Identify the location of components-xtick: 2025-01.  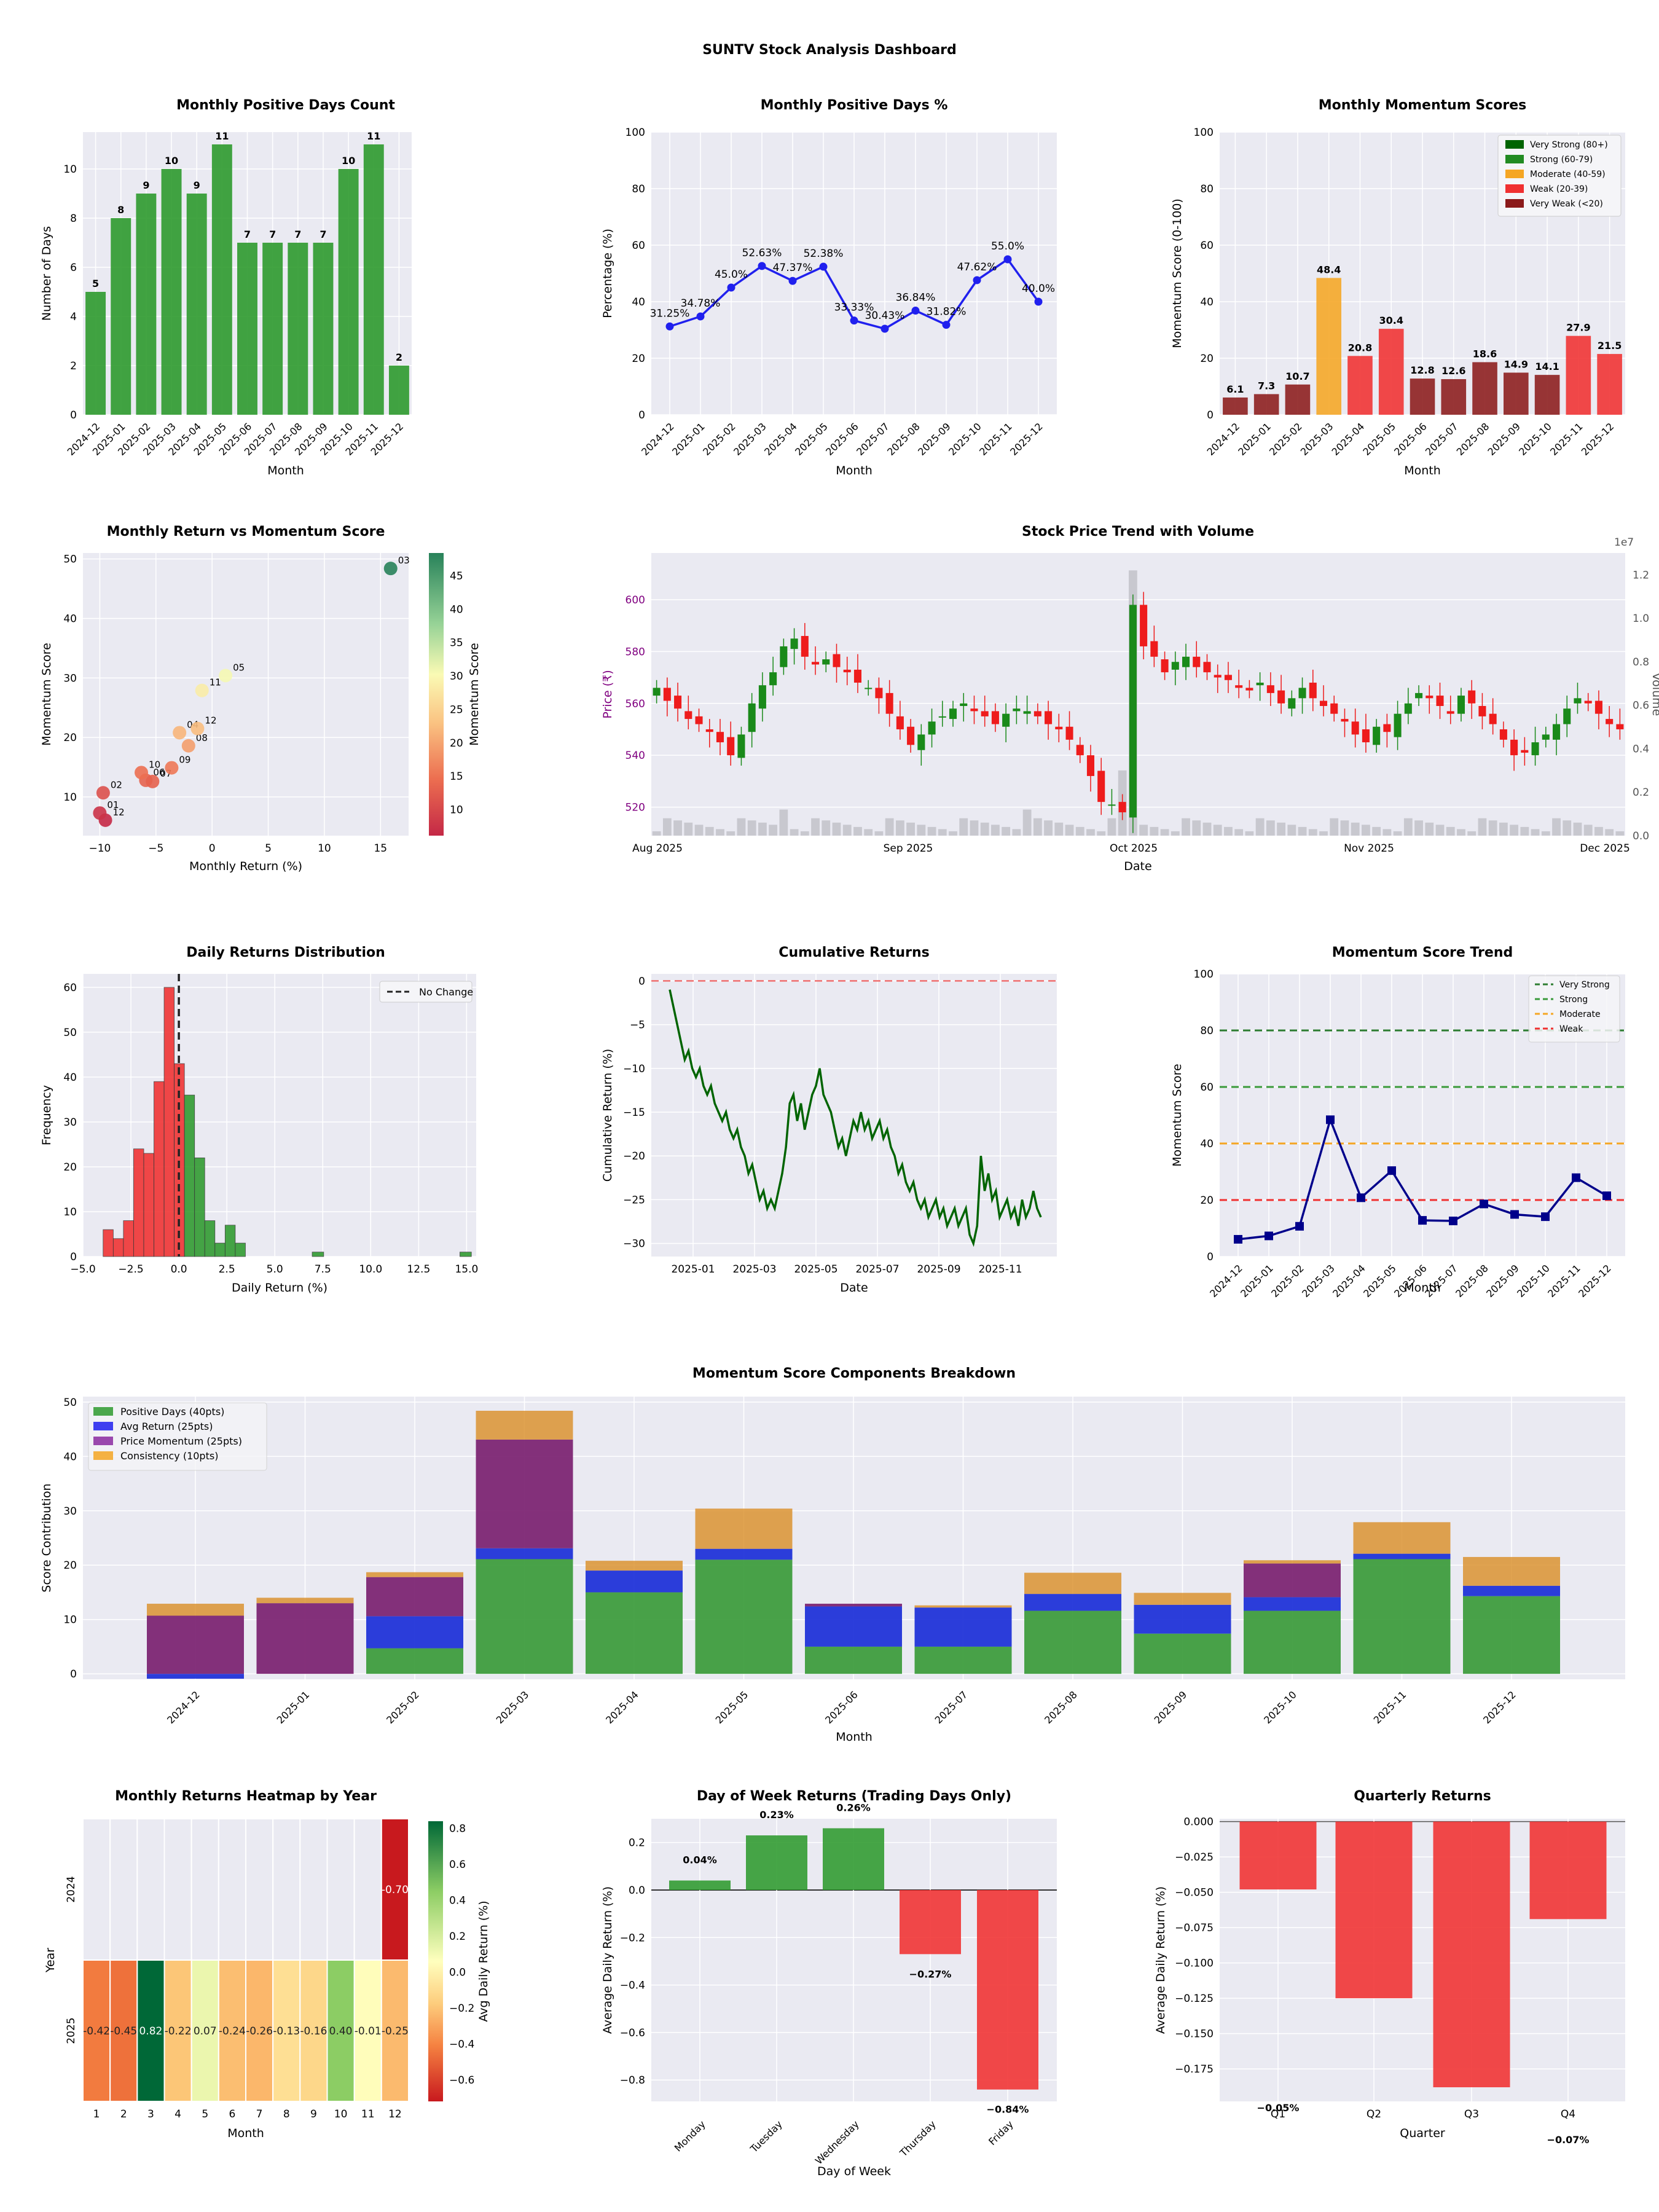
(293, 1707).